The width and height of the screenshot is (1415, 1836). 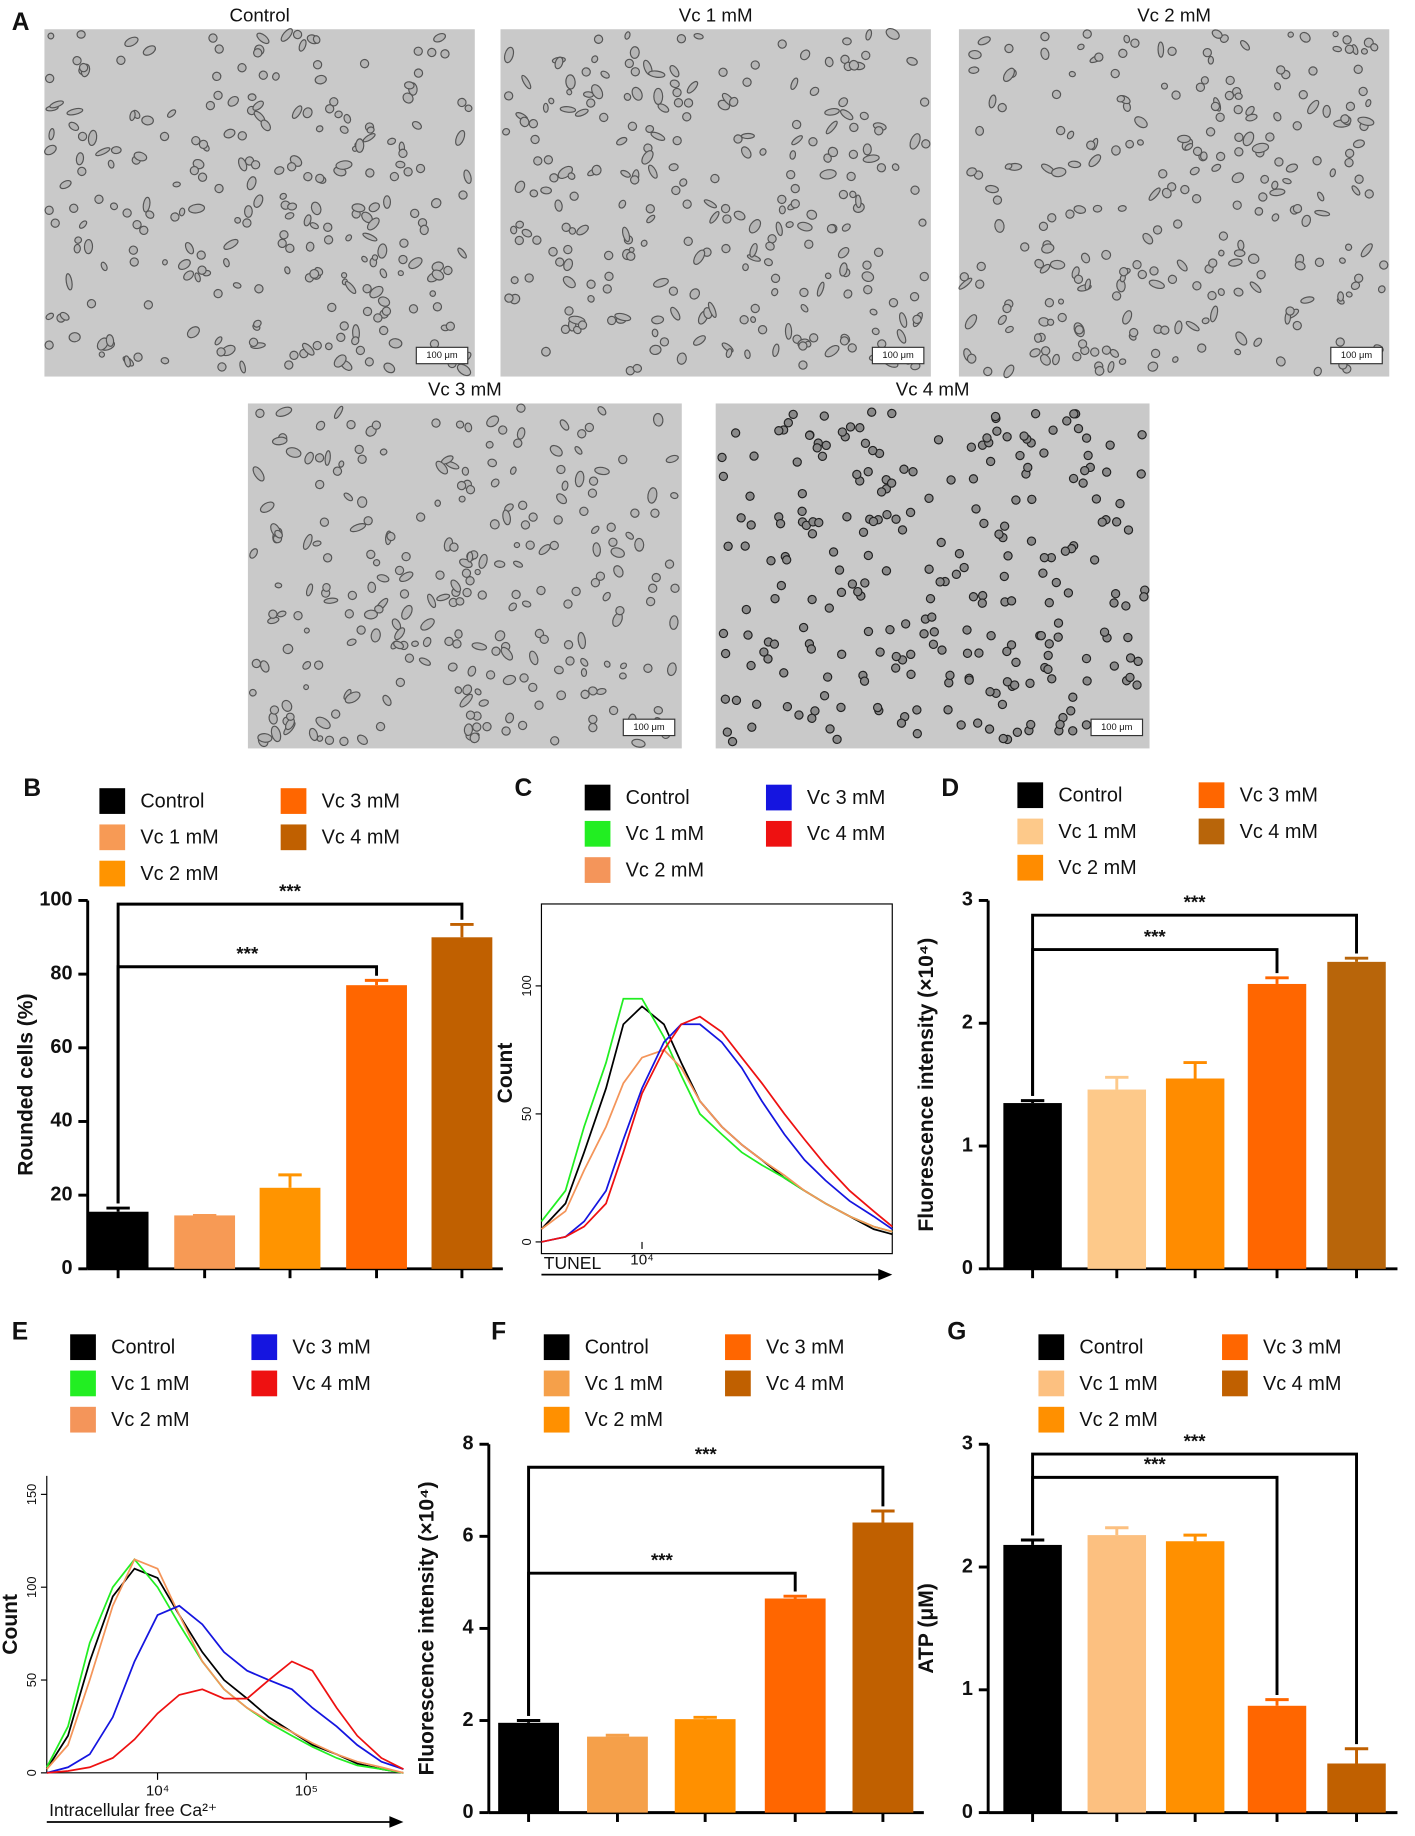 What do you see at coordinates (468, 1628) in the screenshot?
I see `y-tick-label: 4` at bounding box center [468, 1628].